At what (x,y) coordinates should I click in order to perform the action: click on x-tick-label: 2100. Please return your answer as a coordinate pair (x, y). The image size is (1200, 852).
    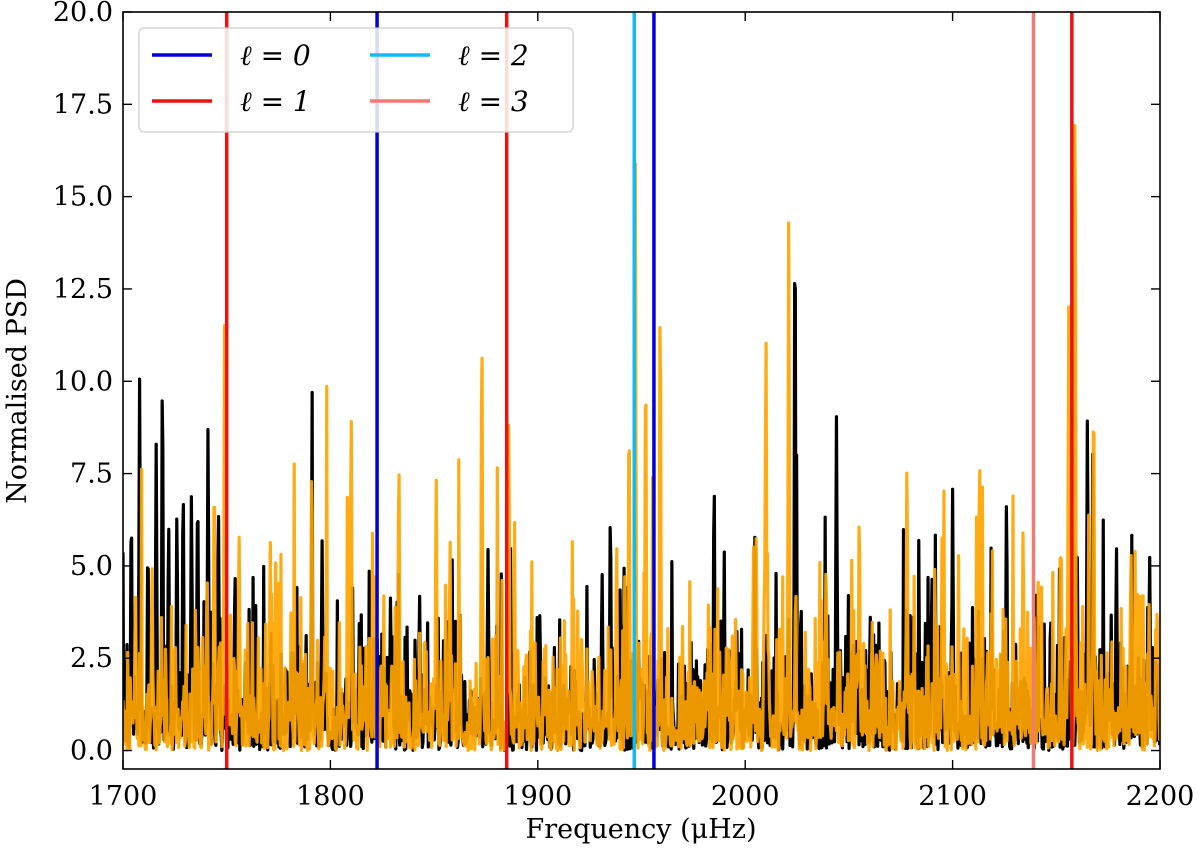
    Looking at the image, I should click on (952, 796).